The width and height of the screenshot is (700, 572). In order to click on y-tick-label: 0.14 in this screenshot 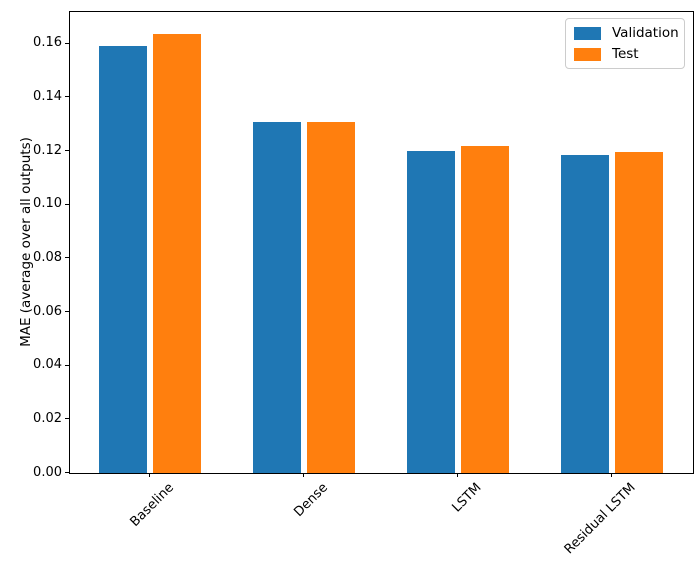, I will do `click(47, 96)`.